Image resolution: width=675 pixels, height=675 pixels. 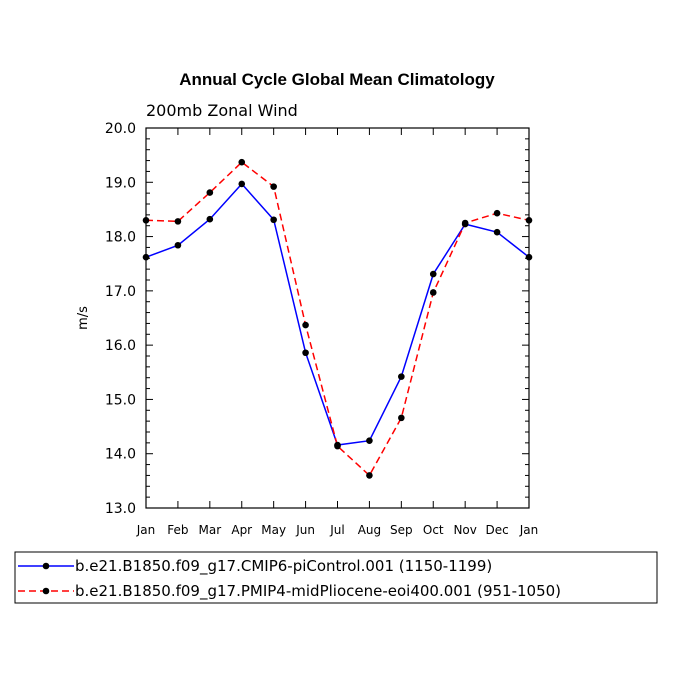 What do you see at coordinates (210, 530) in the screenshot?
I see `x-tick-label: Mar` at bounding box center [210, 530].